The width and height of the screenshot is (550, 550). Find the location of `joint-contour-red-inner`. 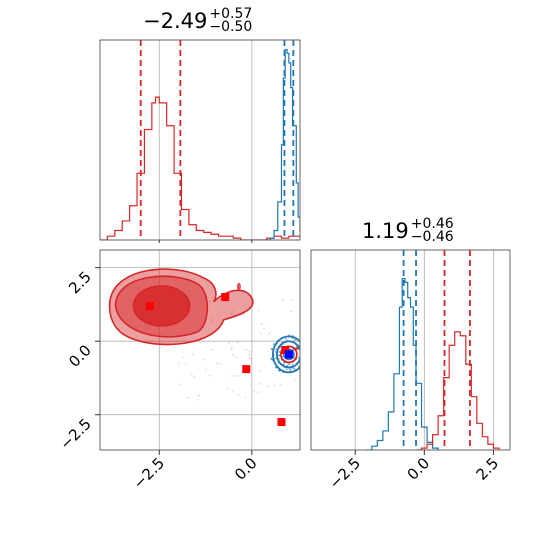

joint-contour-red-inner is located at coordinates (161, 306).